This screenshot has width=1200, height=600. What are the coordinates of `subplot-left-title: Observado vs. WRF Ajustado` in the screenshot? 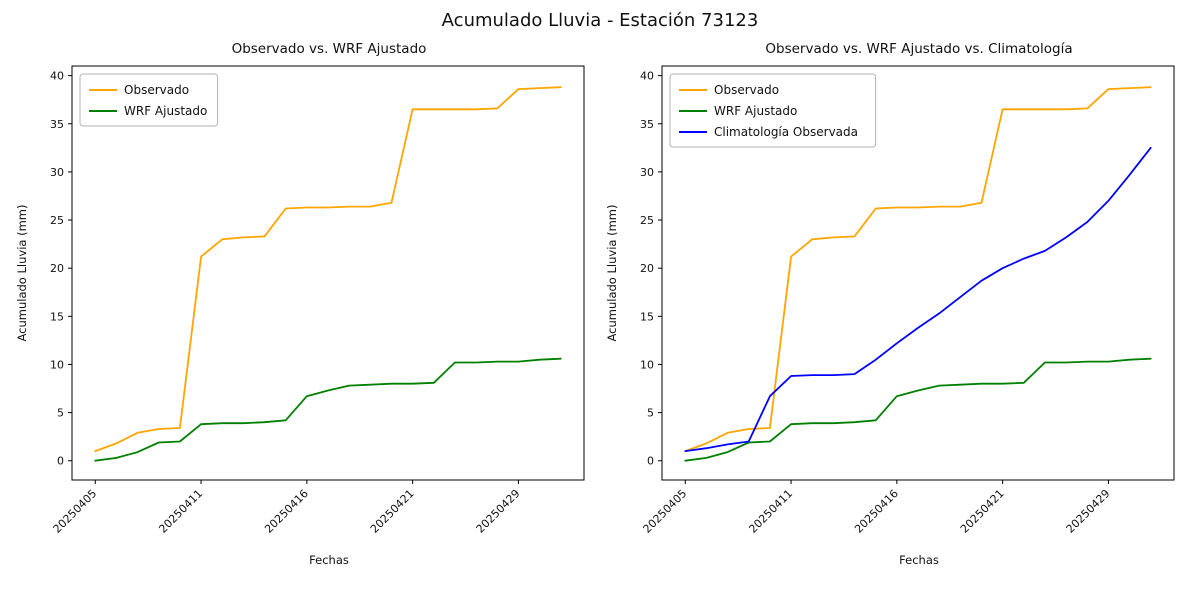 It's located at (329, 49).